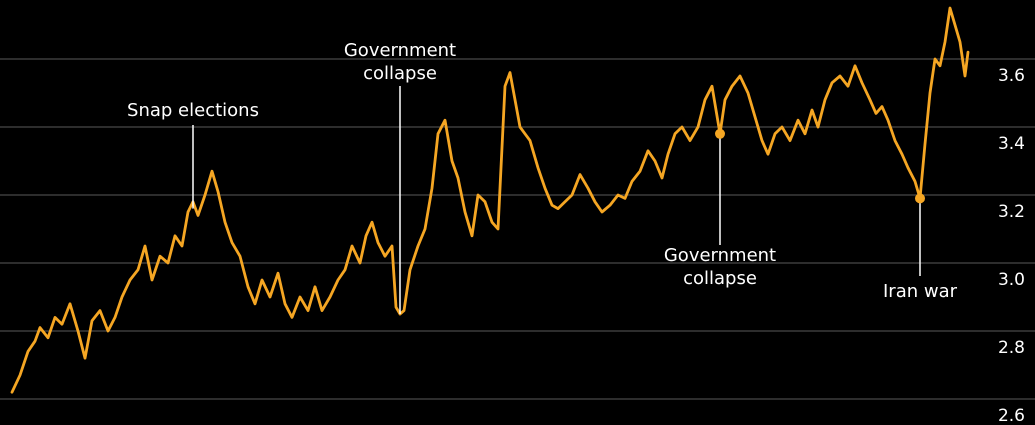 This screenshot has width=1035, height=425. What do you see at coordinates (1011, 348) in the screenshot?
I see `y-tick-label: 2.8` at bounding box center [1011, 348].